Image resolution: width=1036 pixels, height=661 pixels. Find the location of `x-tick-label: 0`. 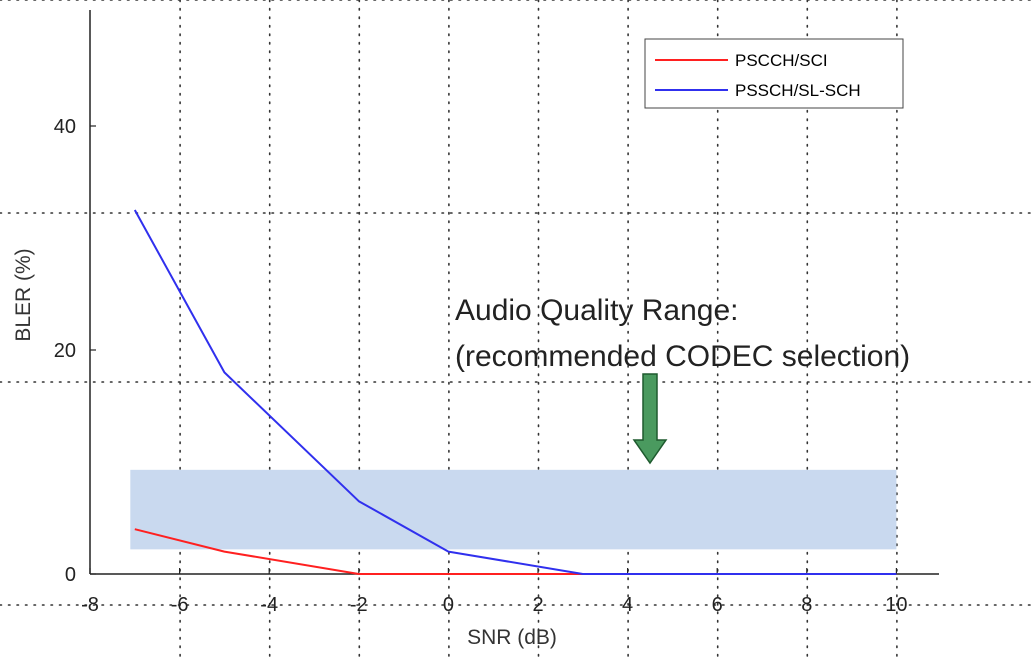

x-tick-label: 0 is located at coordinates (448, 605).